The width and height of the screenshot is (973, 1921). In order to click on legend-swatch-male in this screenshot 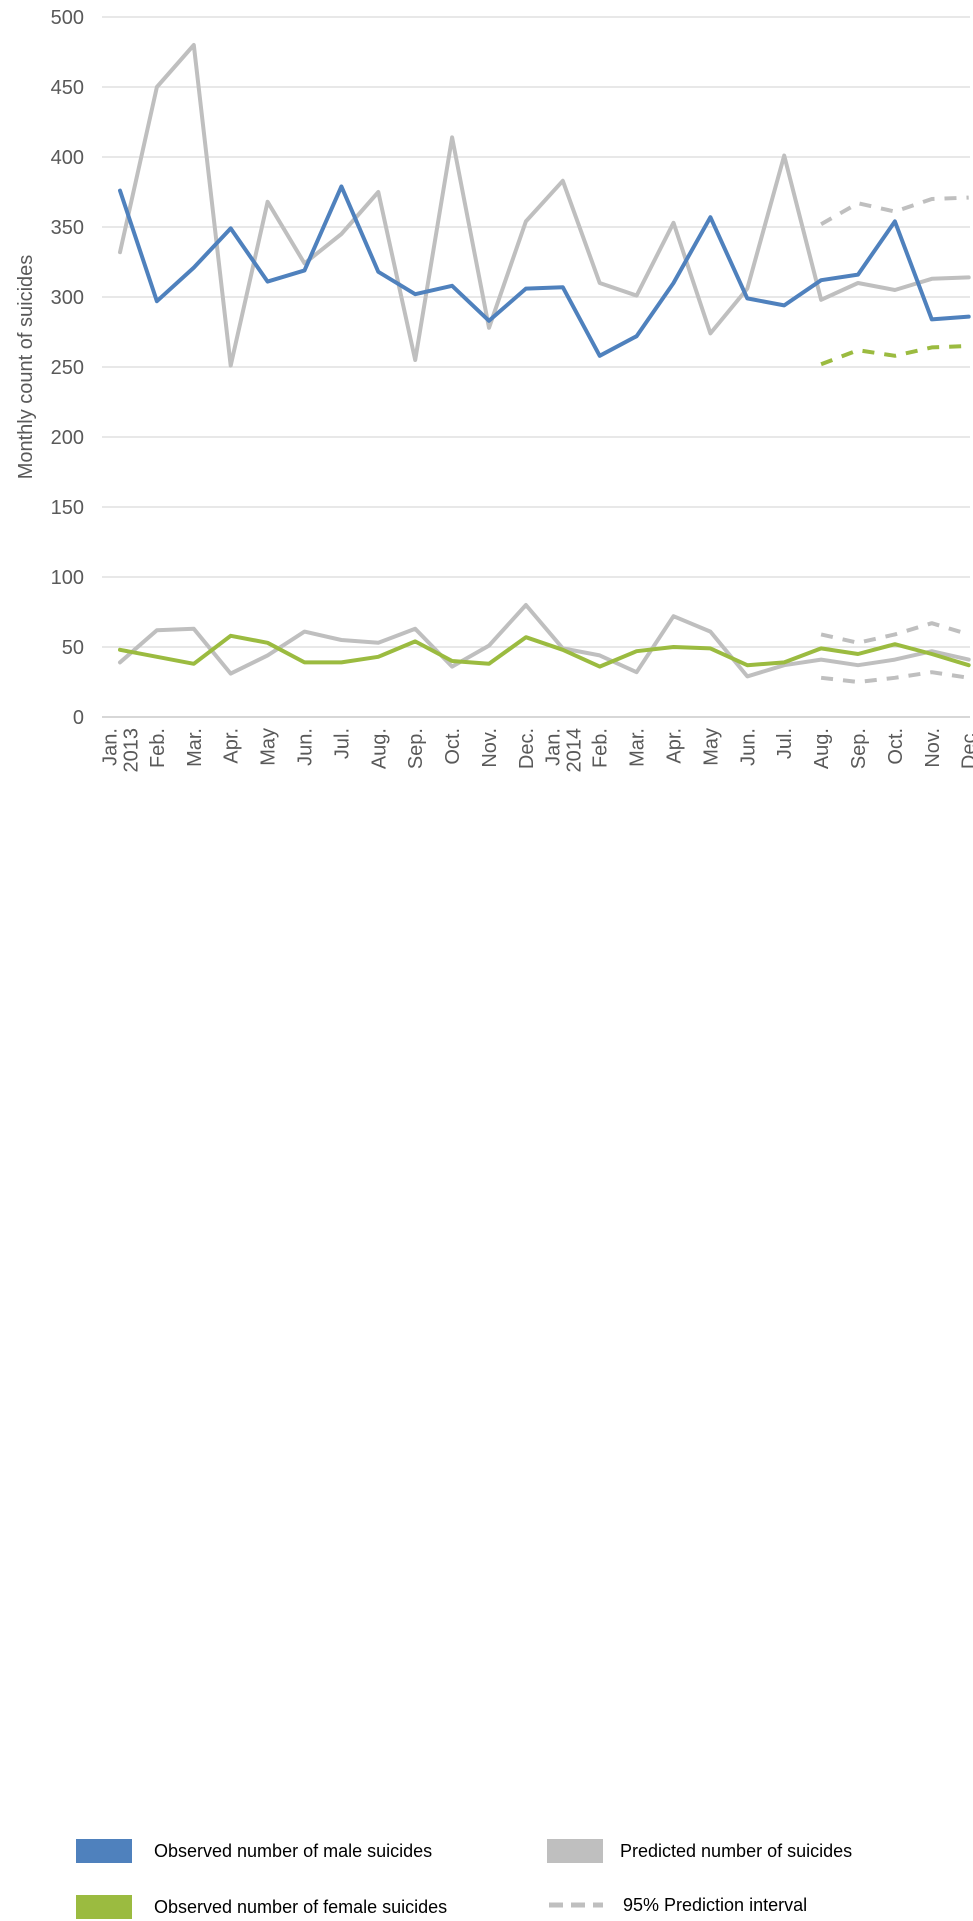, I will do `click(104, 1851)`.